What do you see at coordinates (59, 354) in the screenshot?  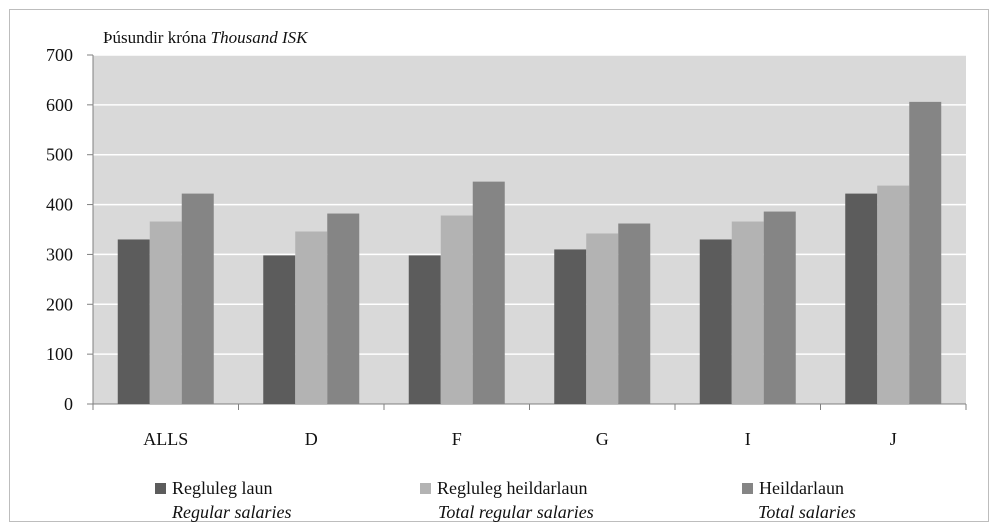 I see `y-tick-label: 100` at bounding box center [59, 354].